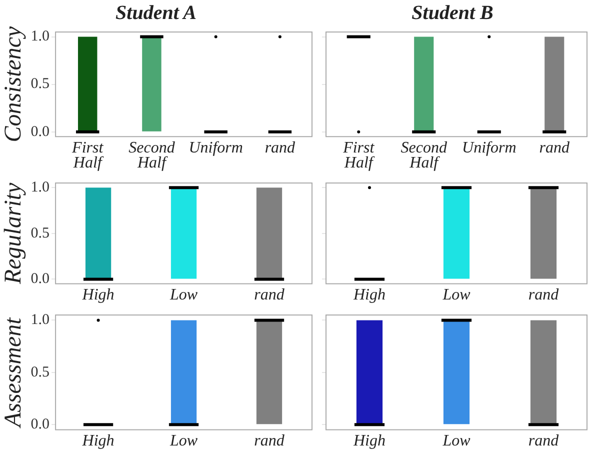 This screenshot has width=593, height=456. What do you see at coordinates (13, 373) in the screenshot?
I see `y-axis-title: Assessment` at bounding box center [13, 373].